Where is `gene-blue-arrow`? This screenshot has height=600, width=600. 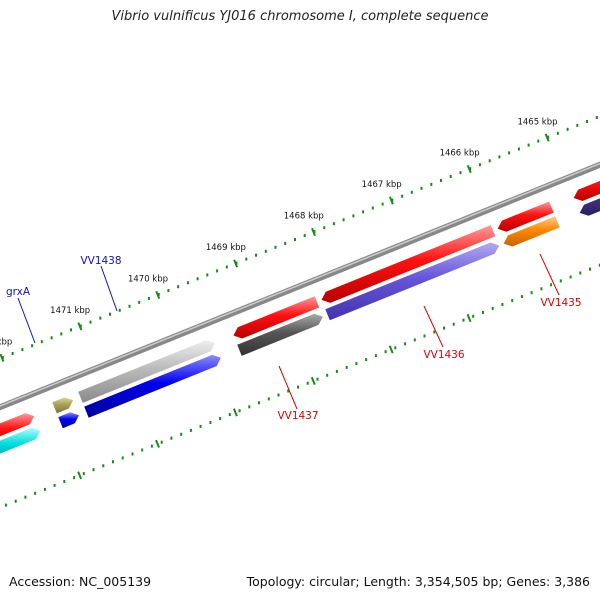 gene-blue-arrow is located at coordinates (152, 386).